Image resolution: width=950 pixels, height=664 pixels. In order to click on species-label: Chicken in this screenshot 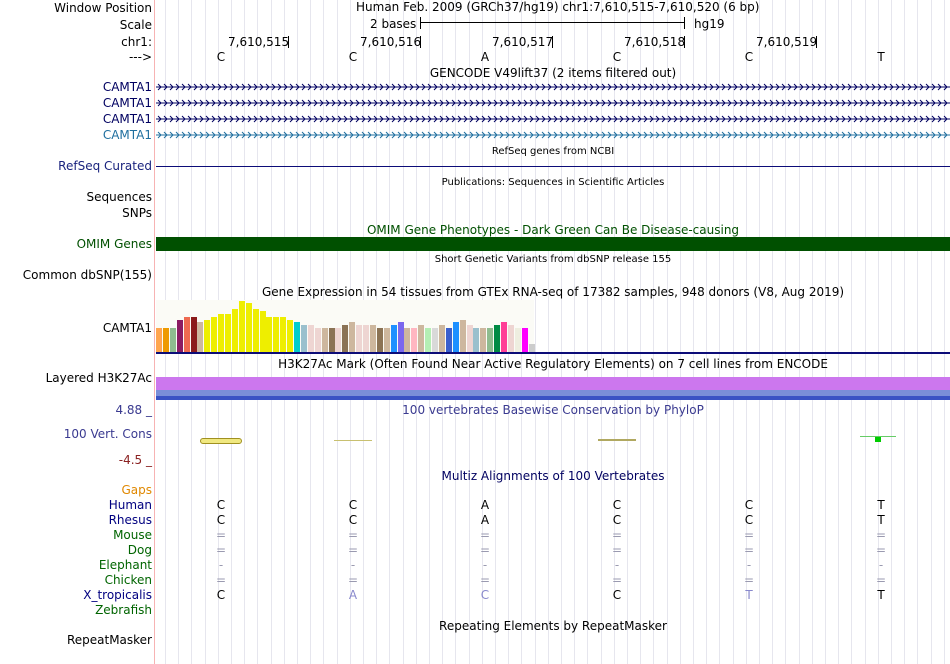, I will do `click(128, 580)`.